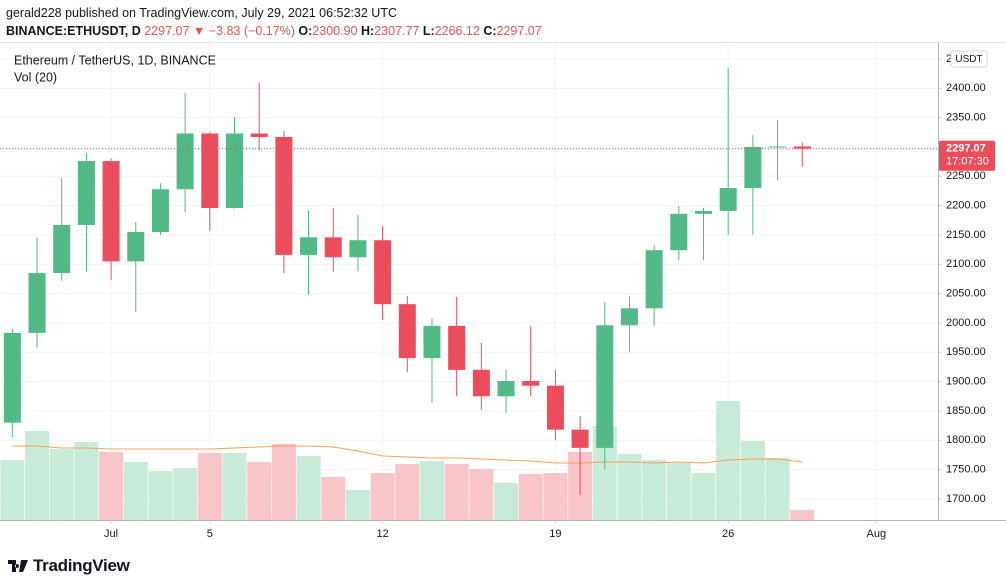  What do you see at coordinates (966, 294) in the screenshot?
I see `y-tick-label: 2050.00` at bounding box center [966, 294].